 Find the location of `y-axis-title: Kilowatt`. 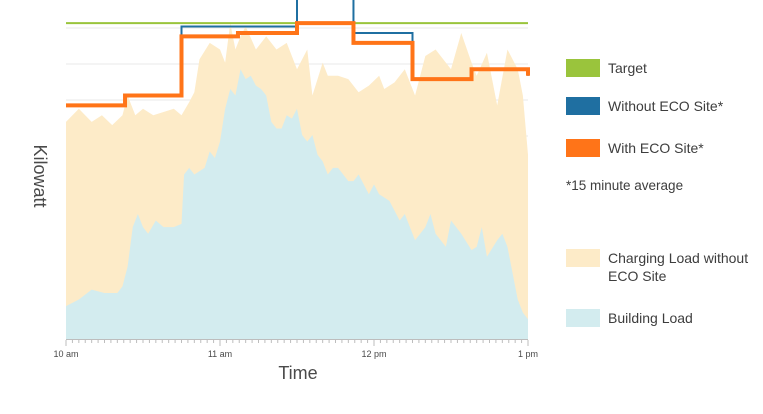

y-axis-title: Kilowatt is located at coordinates (40, 175).